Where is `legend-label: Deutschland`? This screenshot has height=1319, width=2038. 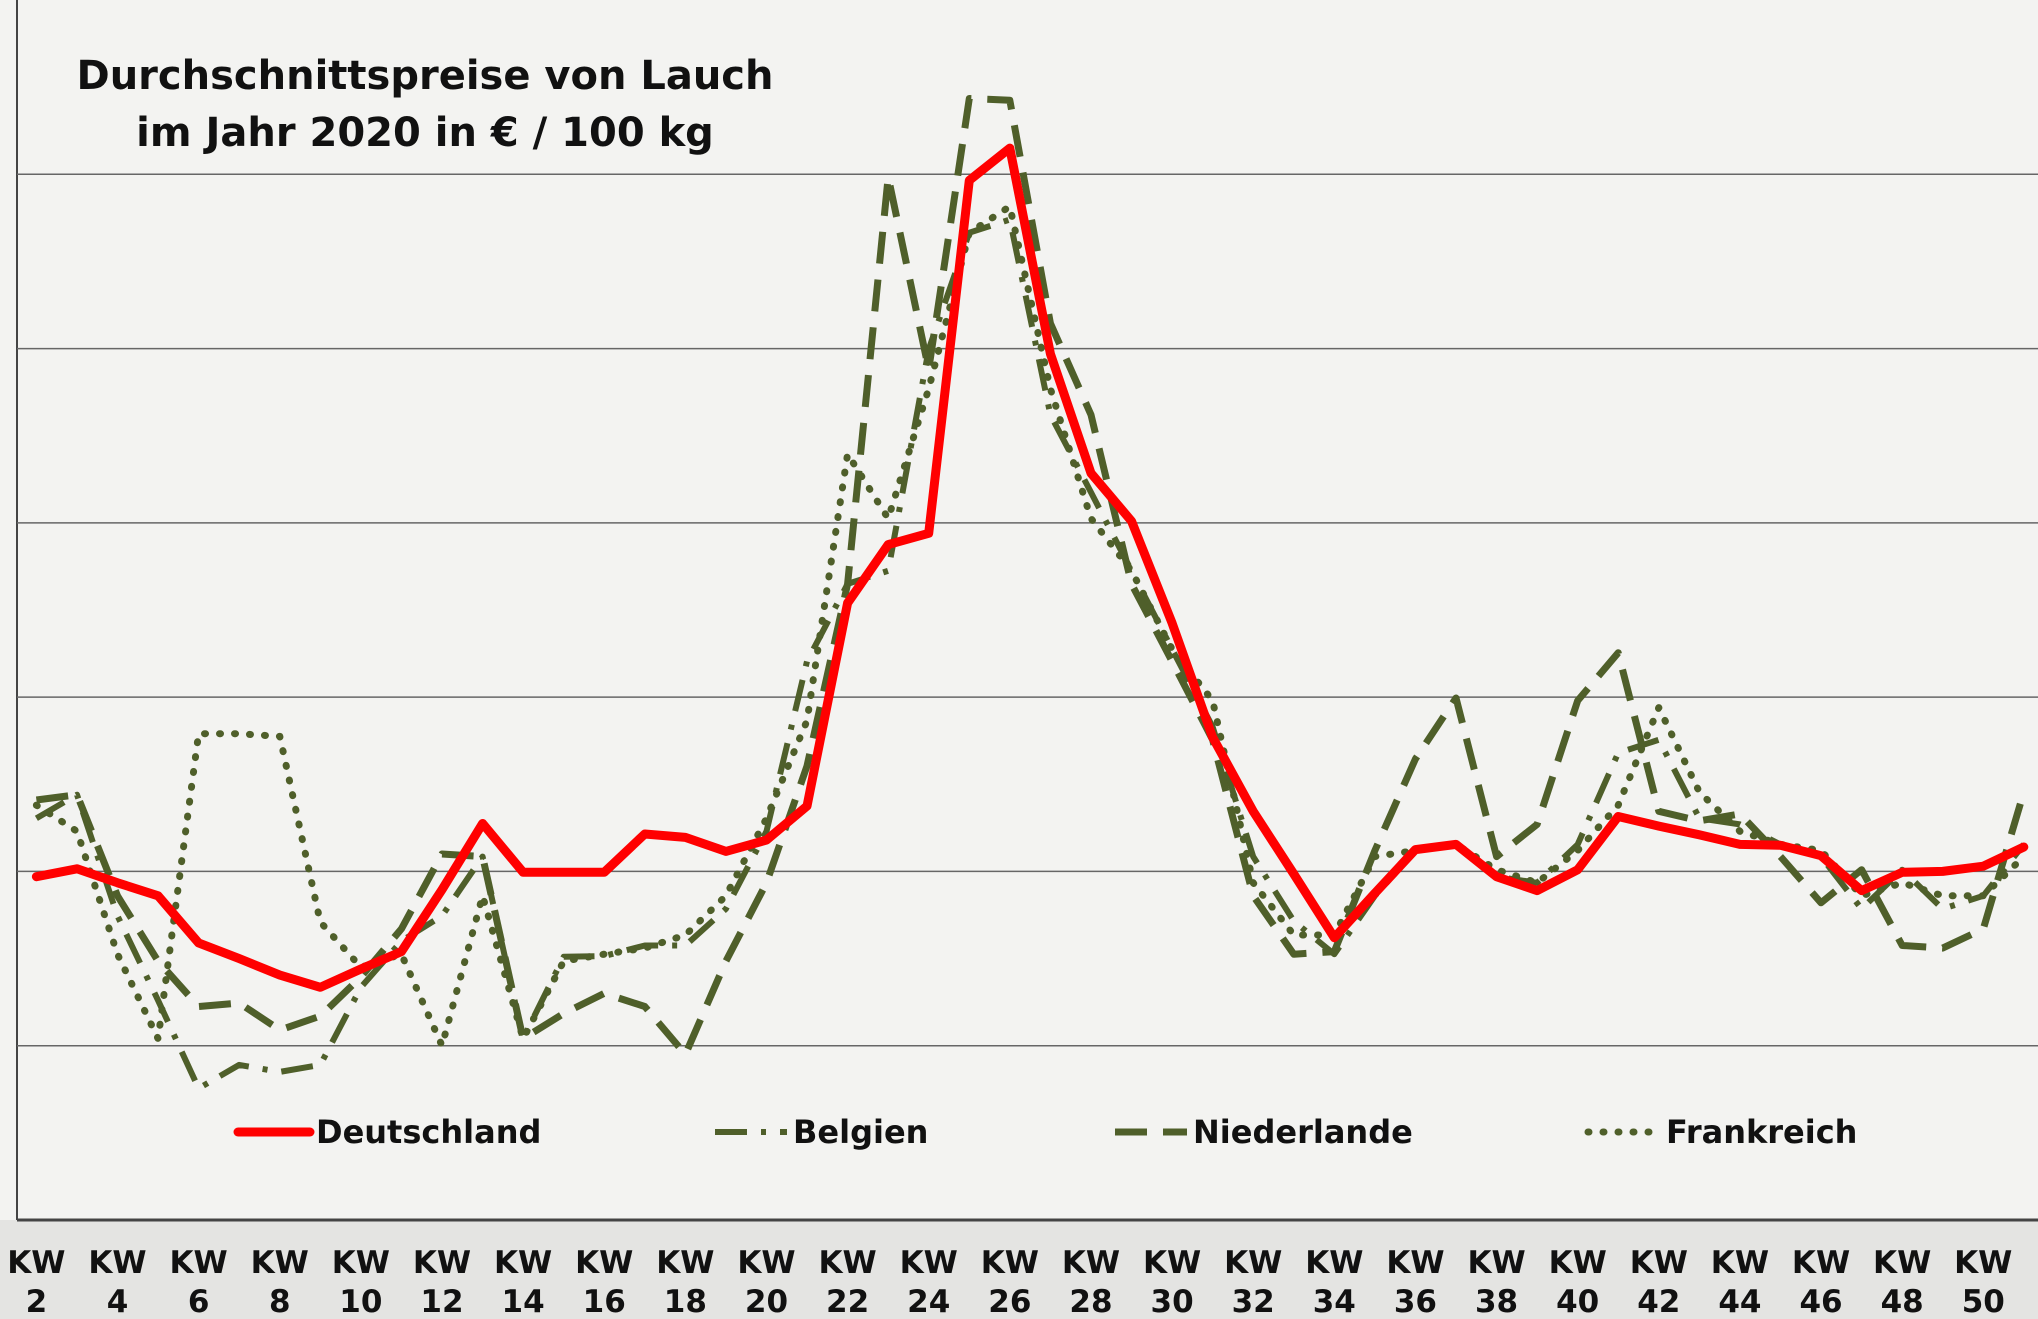 legend-label: Deutschland is located at coordinates (428, 1132).